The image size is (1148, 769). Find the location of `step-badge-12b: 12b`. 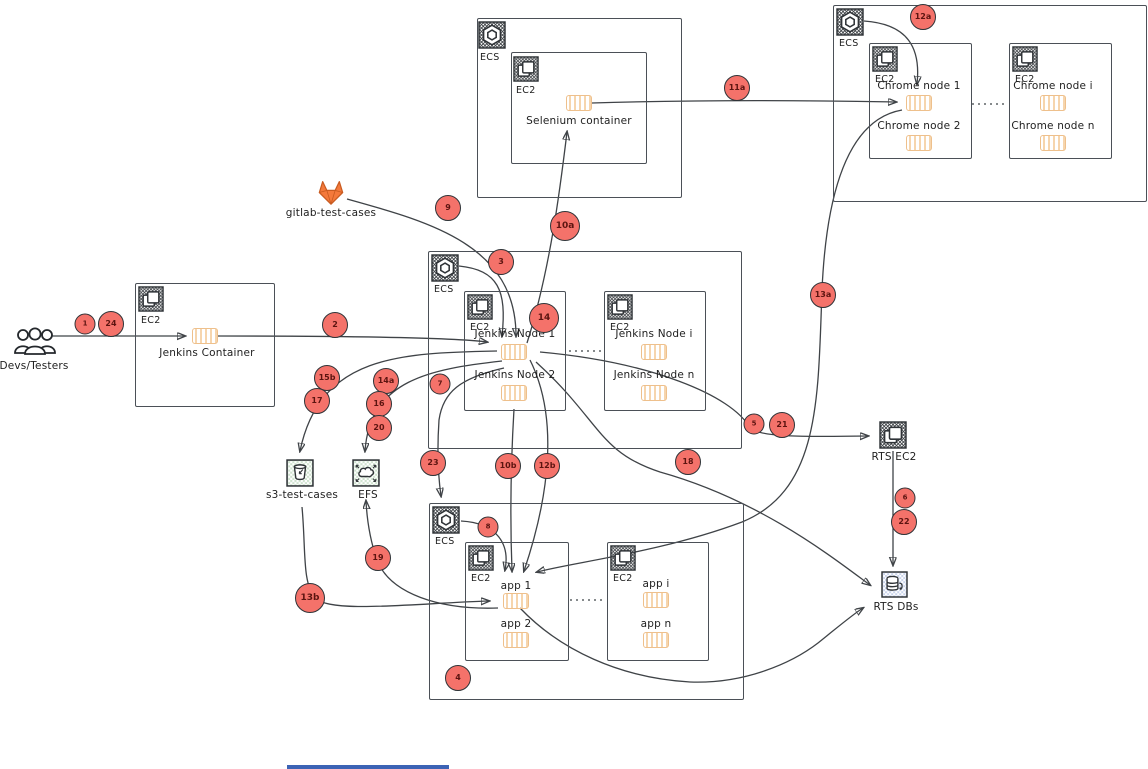

step-badge-12b: 12b is located at coordinates (547, 466).